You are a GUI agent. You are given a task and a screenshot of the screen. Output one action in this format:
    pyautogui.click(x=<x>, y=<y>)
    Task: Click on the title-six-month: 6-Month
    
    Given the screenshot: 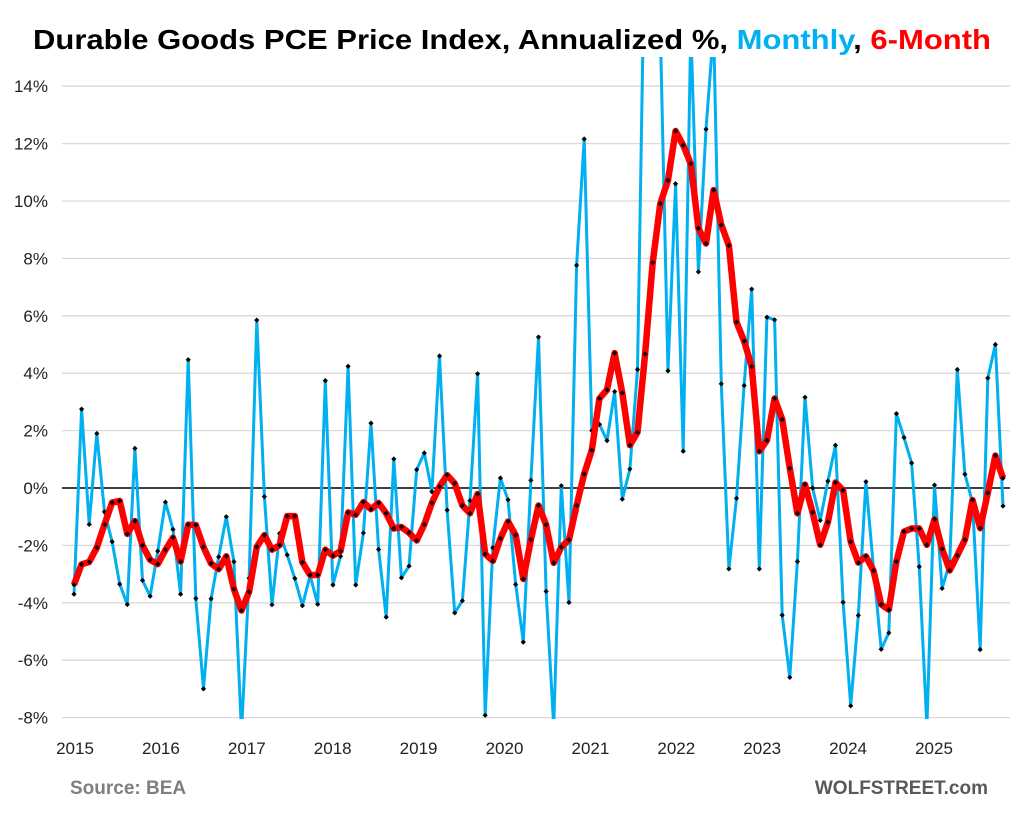 What is the action you would take?
    pyautogui.click(x=930, y=39)
    